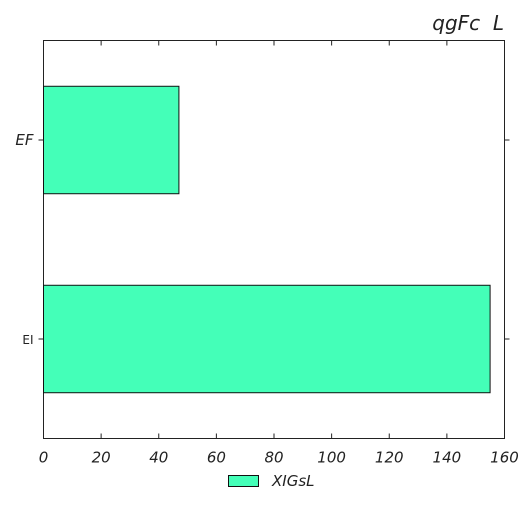 The image size is (532, 532). What do you see at coordinates (243, 481) in the screenshot?
I see `legend-swatch` at bounding box center [243, 481].